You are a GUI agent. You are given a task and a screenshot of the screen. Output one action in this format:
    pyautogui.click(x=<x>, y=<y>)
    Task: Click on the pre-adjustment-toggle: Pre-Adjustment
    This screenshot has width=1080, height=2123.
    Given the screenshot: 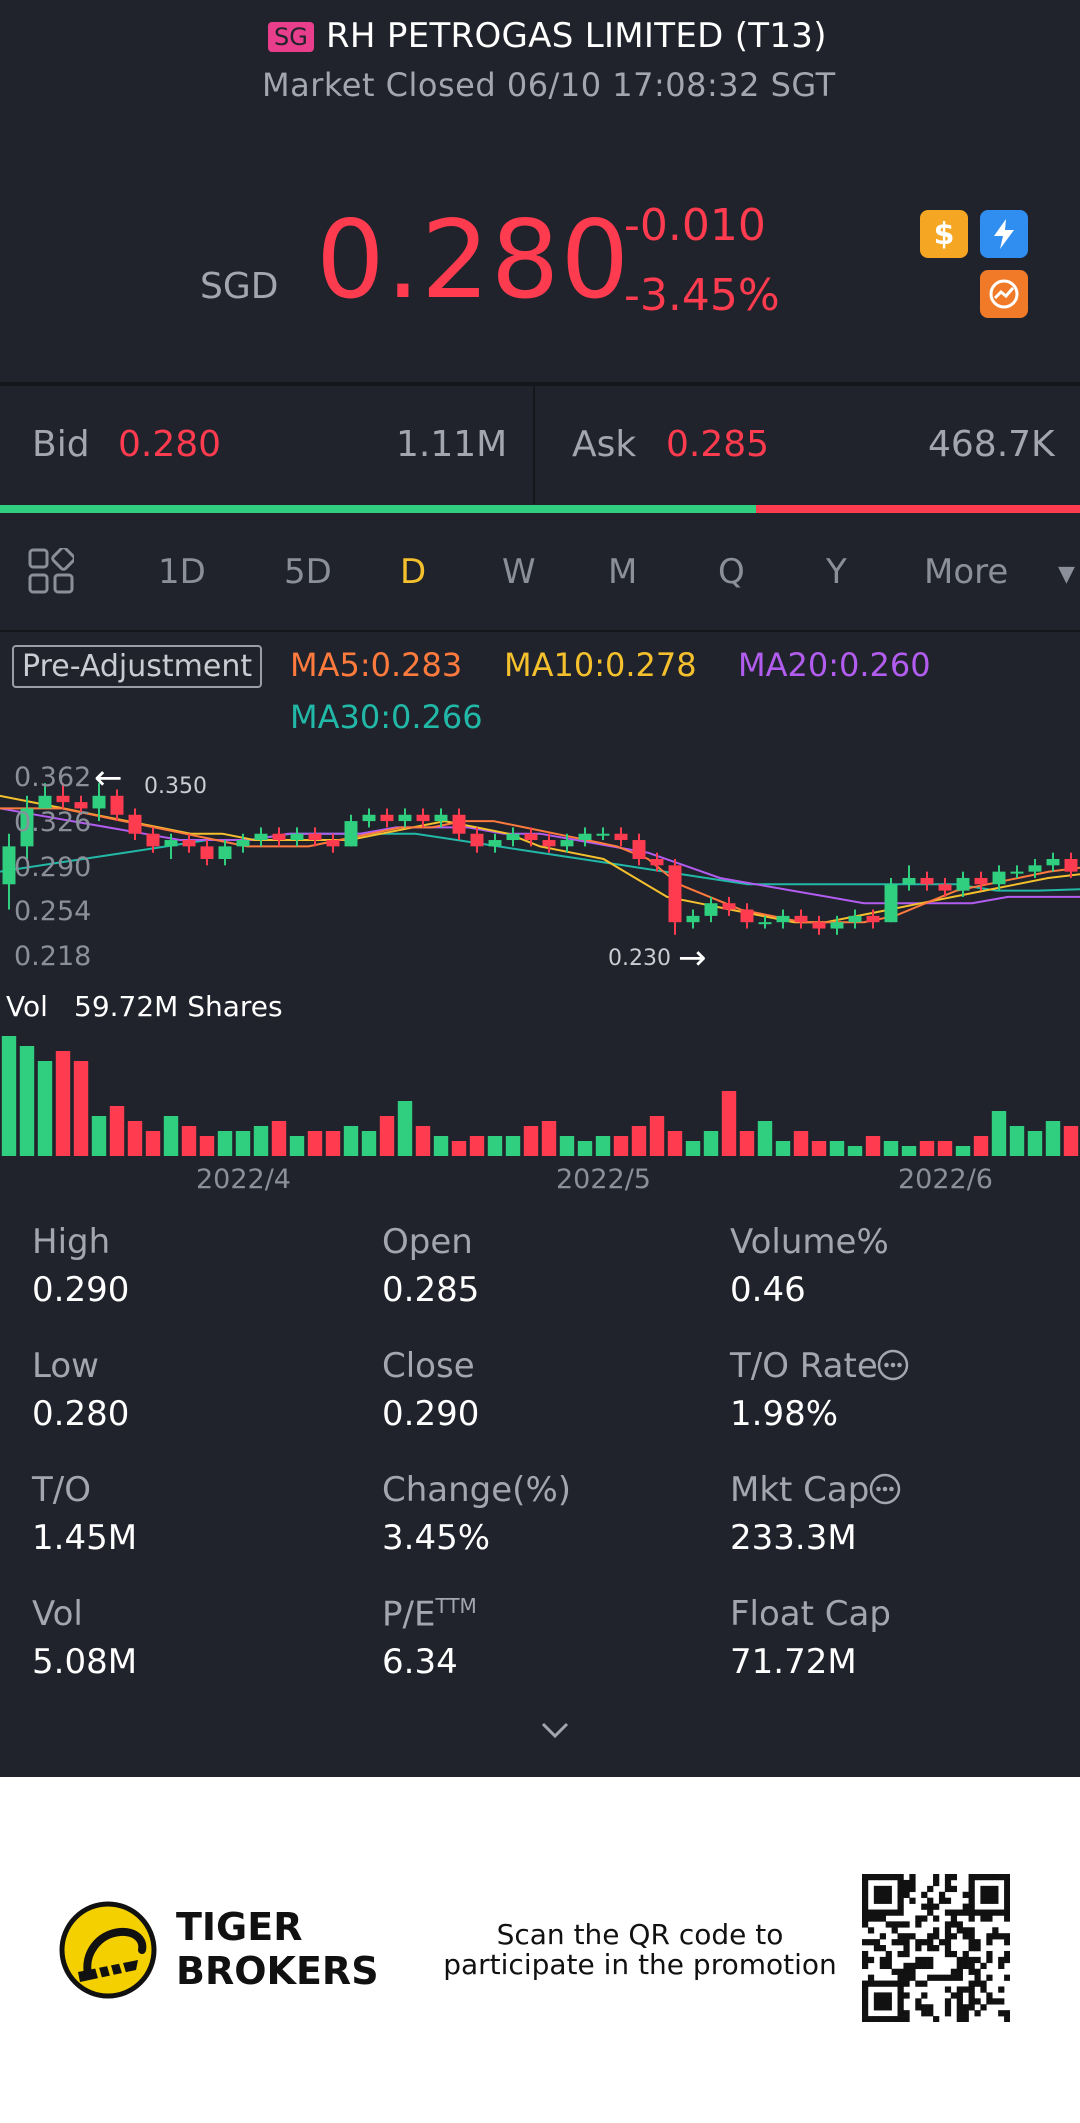 What is the action you would take?
    pyautogui.click(x=137, y=666)
    